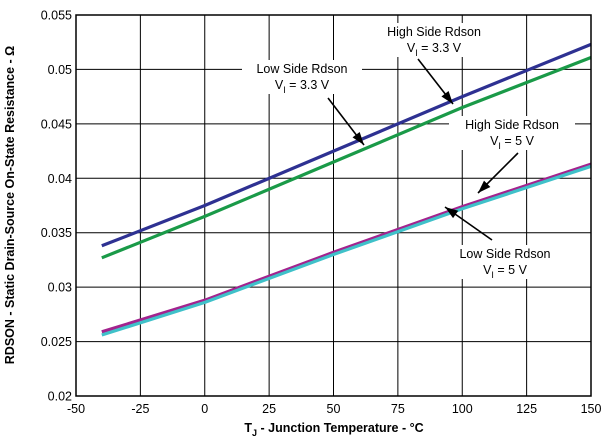  Describe the element at coordinates (462, 409) in the screenshot. I see `x-tick-label: 100` at that location.